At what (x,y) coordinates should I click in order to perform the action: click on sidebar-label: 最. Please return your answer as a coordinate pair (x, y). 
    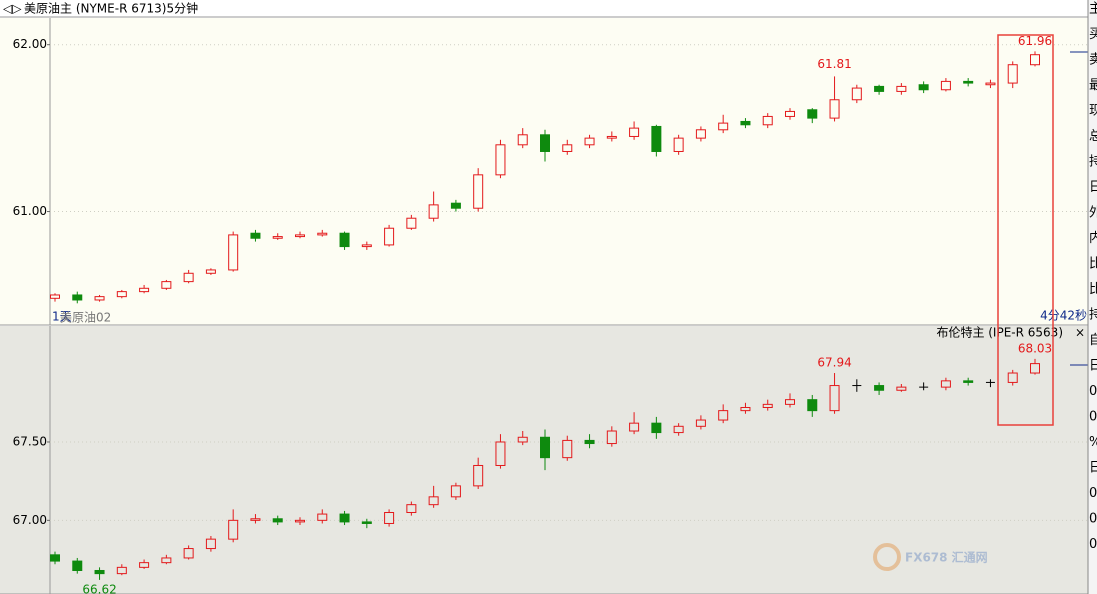
    Looking at the image, I should click on (1093, 85).